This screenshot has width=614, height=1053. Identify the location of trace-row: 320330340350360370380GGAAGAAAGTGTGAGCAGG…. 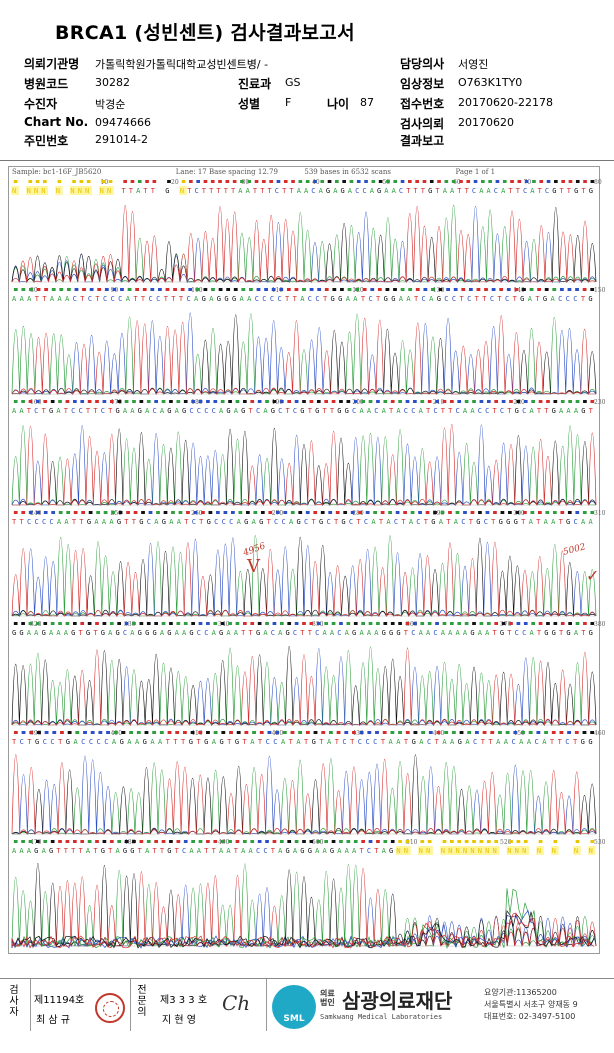
(308, 674).